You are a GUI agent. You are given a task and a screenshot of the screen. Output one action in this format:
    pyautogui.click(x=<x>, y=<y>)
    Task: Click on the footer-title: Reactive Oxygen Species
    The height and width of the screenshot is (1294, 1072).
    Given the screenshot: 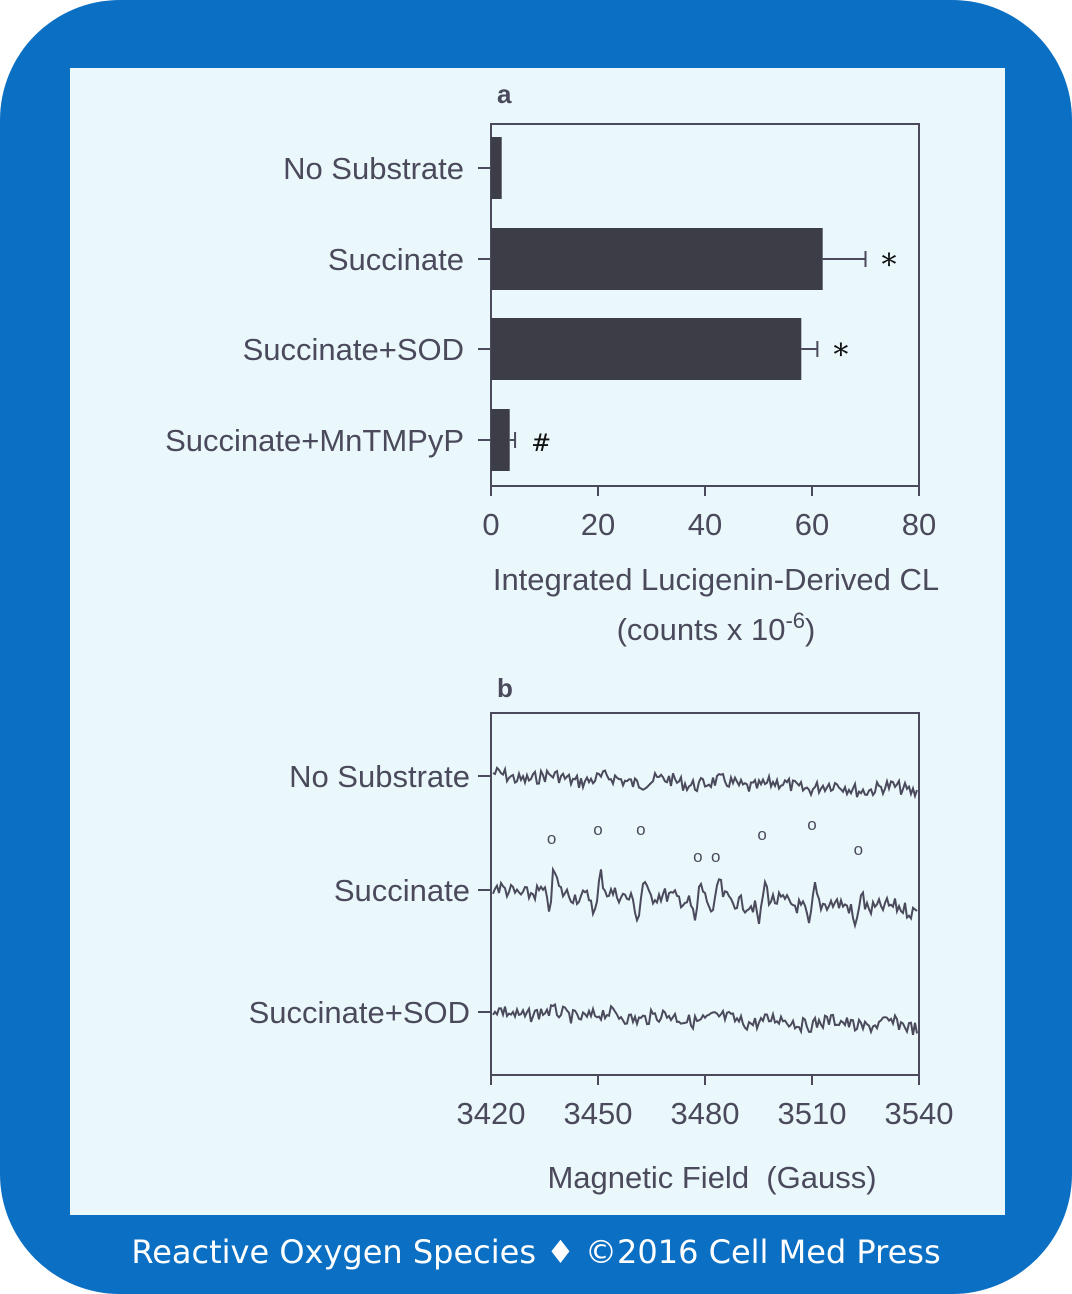 What is the action you would take?
    pyautogui.click(x=333, y=1252)
    